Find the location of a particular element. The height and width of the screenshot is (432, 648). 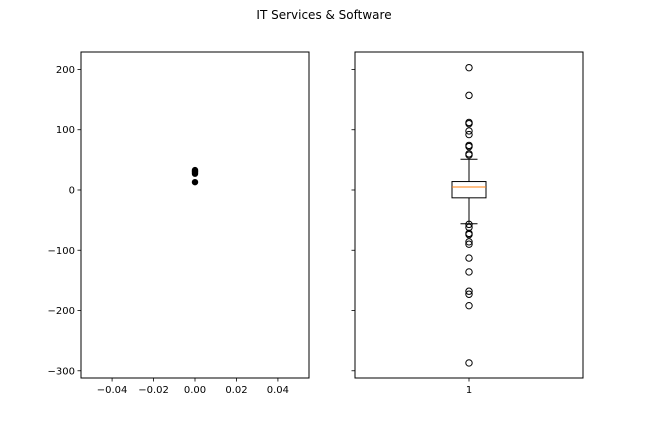

x-tick-label: −0.02 is located at coordinates (153, 390).